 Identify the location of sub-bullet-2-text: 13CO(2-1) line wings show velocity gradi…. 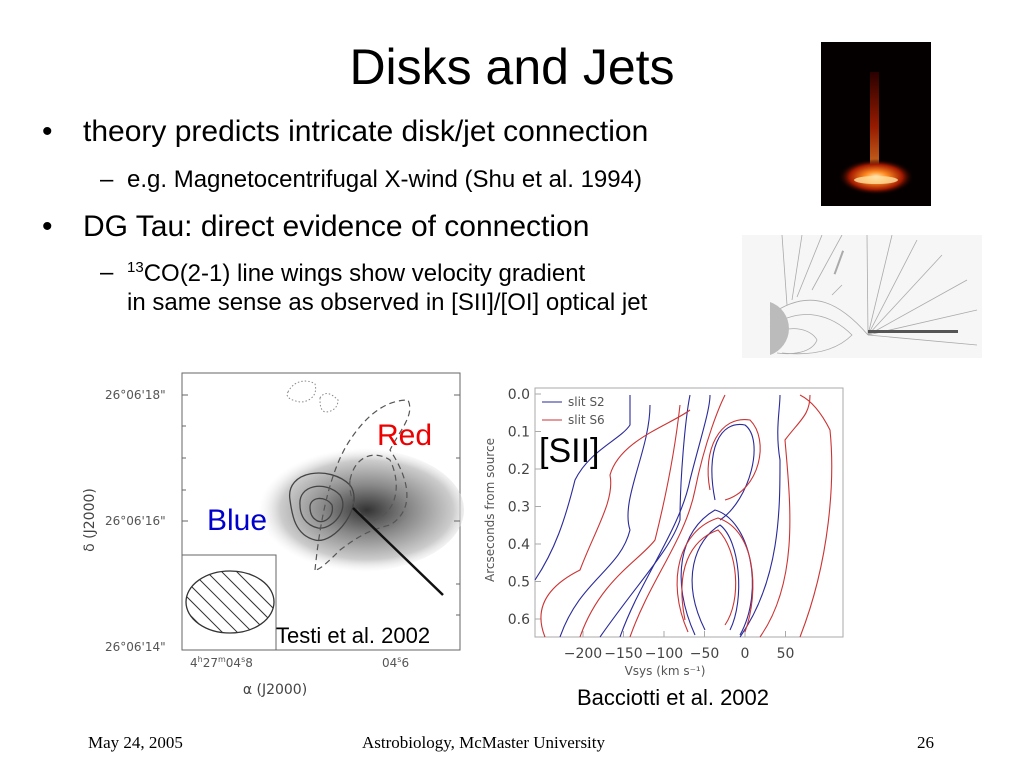
(356, 273).